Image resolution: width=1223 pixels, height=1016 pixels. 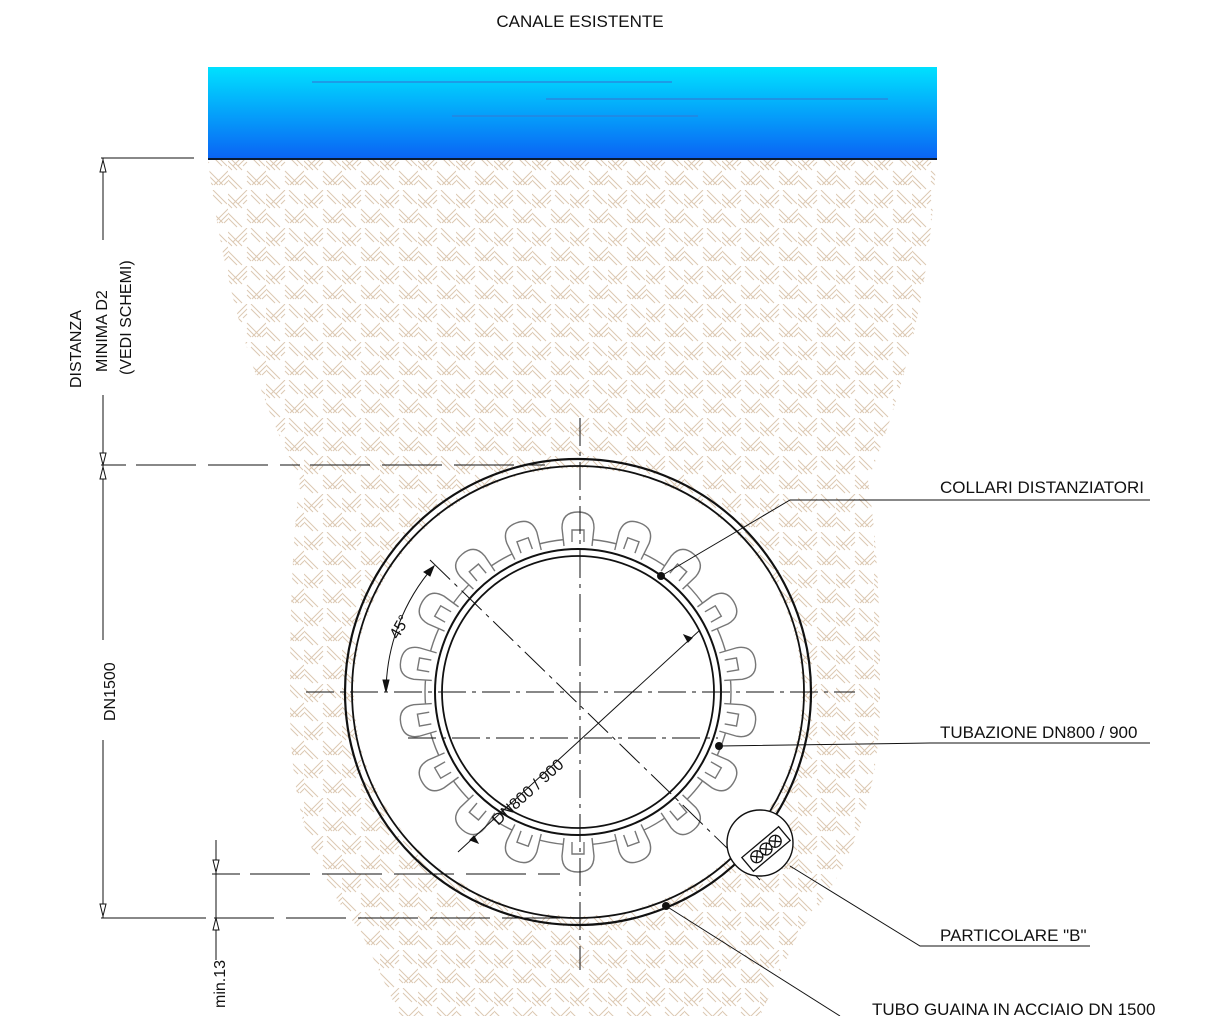 What do you see at coordinates (126, 317) in the screenshot?
I see `distance-d2-line3: (VEDI SCHEMI)` at bounding box center [126, 317].